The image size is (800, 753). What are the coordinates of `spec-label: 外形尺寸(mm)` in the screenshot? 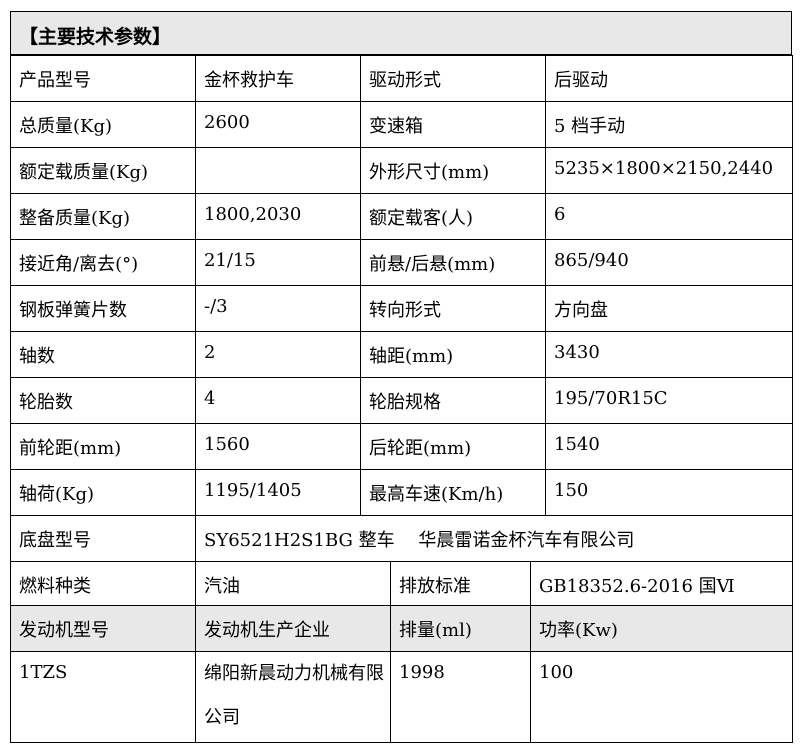 It's located at (453, 170).